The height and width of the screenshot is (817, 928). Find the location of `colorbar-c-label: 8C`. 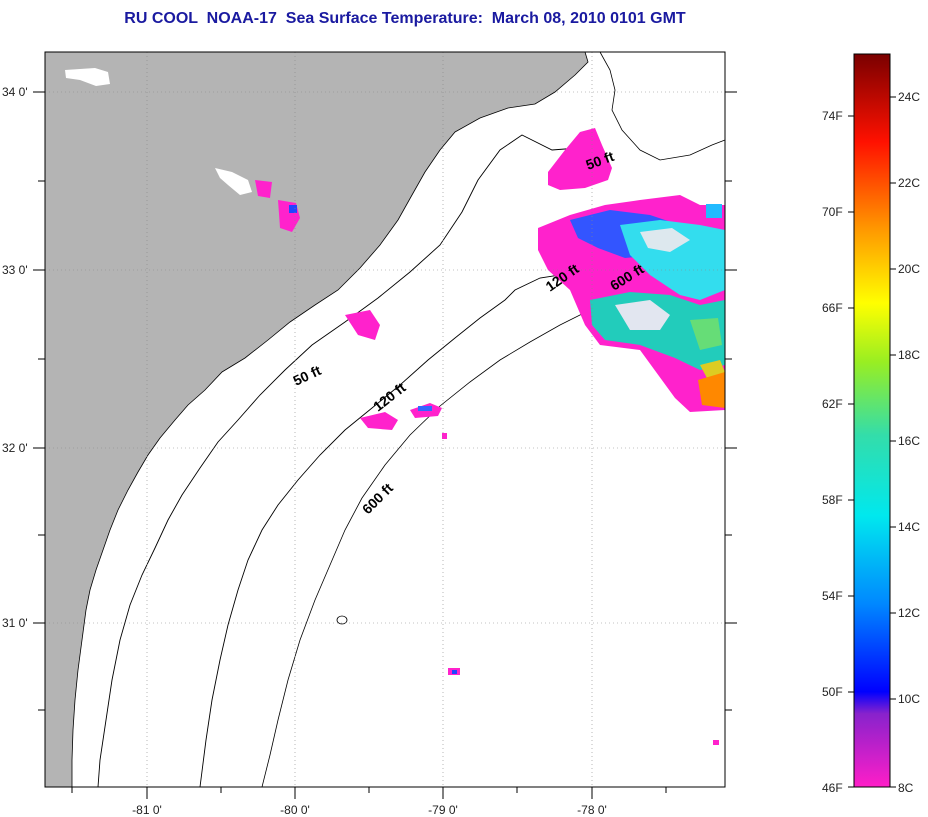

colorbar-c-label: 8C is located at coordinates (906, 788).